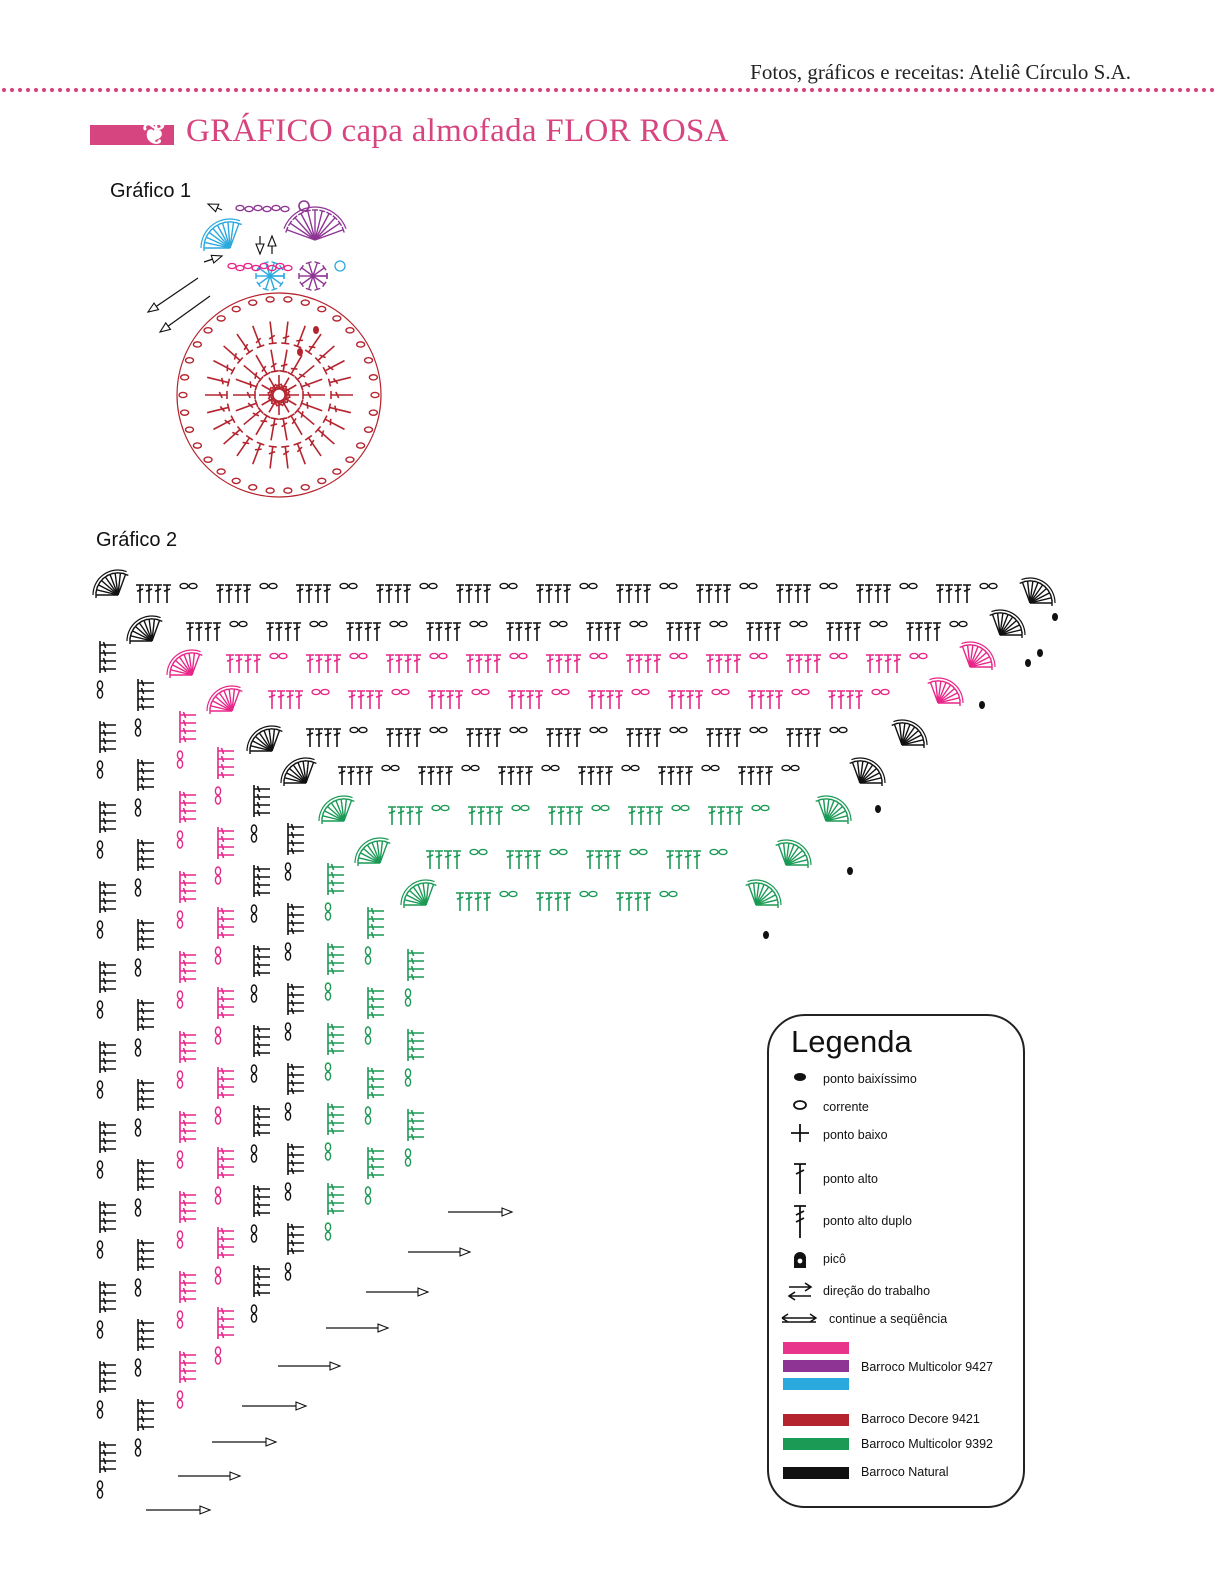 Image resolution: width=1217 pixels, height=1587 pixels. What do you see at coordinates (851, 1041) in the screenshot?
I see `legend-title: Legenda` at bounding box center [851, 1041].